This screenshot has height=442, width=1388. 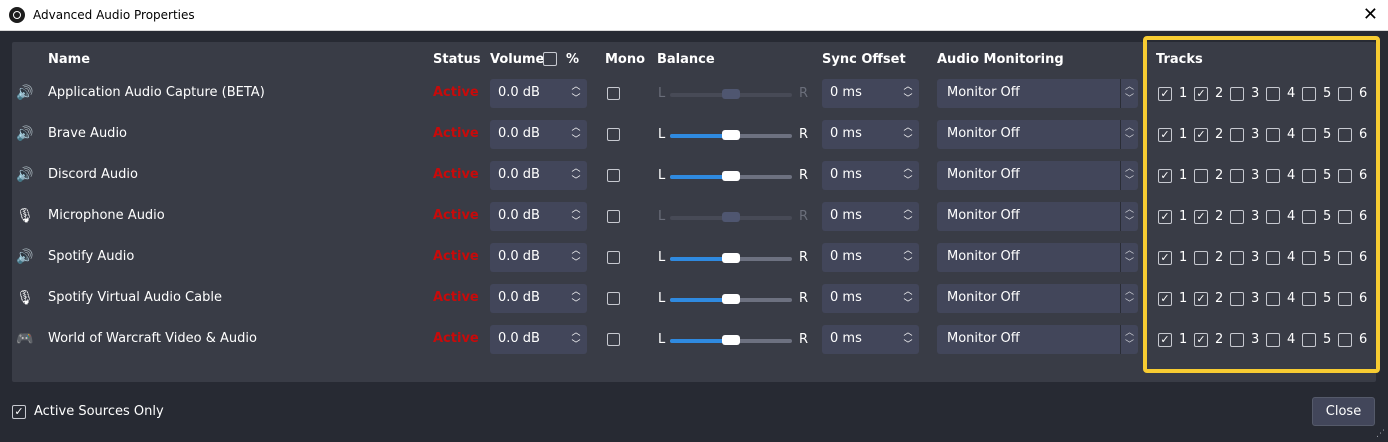 What do you see at coordinates (1201, 175) in the screenshot?
I see `track-2-checkbox` at bounding box center [1201, 175].